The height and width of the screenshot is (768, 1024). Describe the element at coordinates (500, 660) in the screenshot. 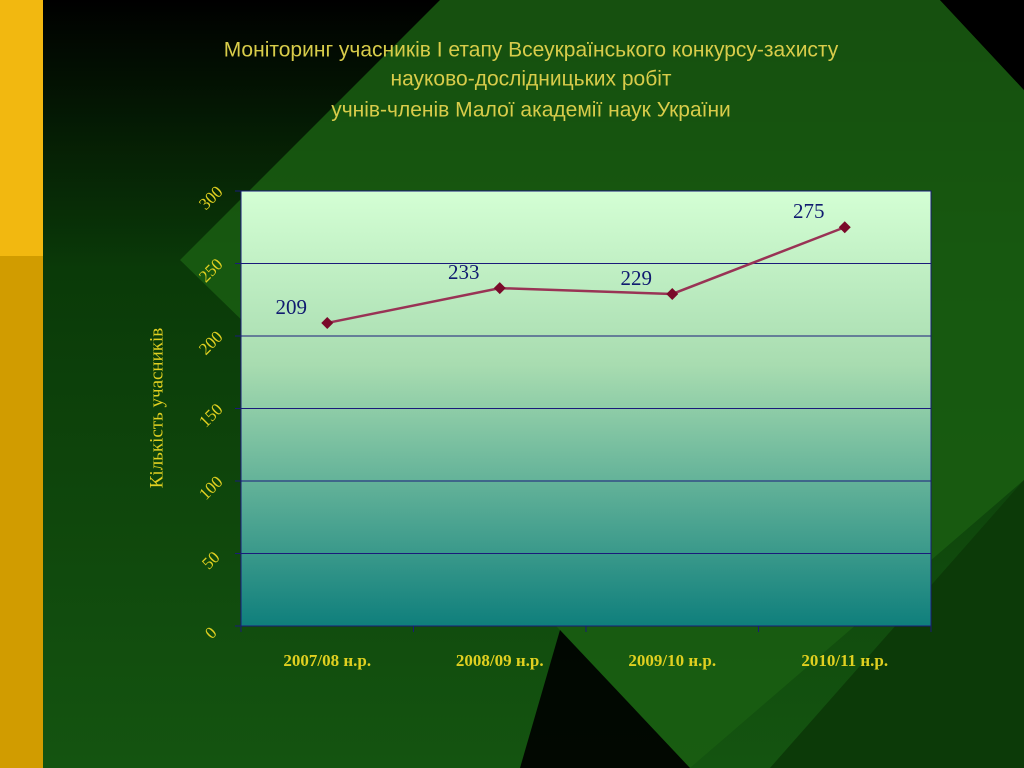

I see `x-tick-label: 2008/09 н.р.` at that location.